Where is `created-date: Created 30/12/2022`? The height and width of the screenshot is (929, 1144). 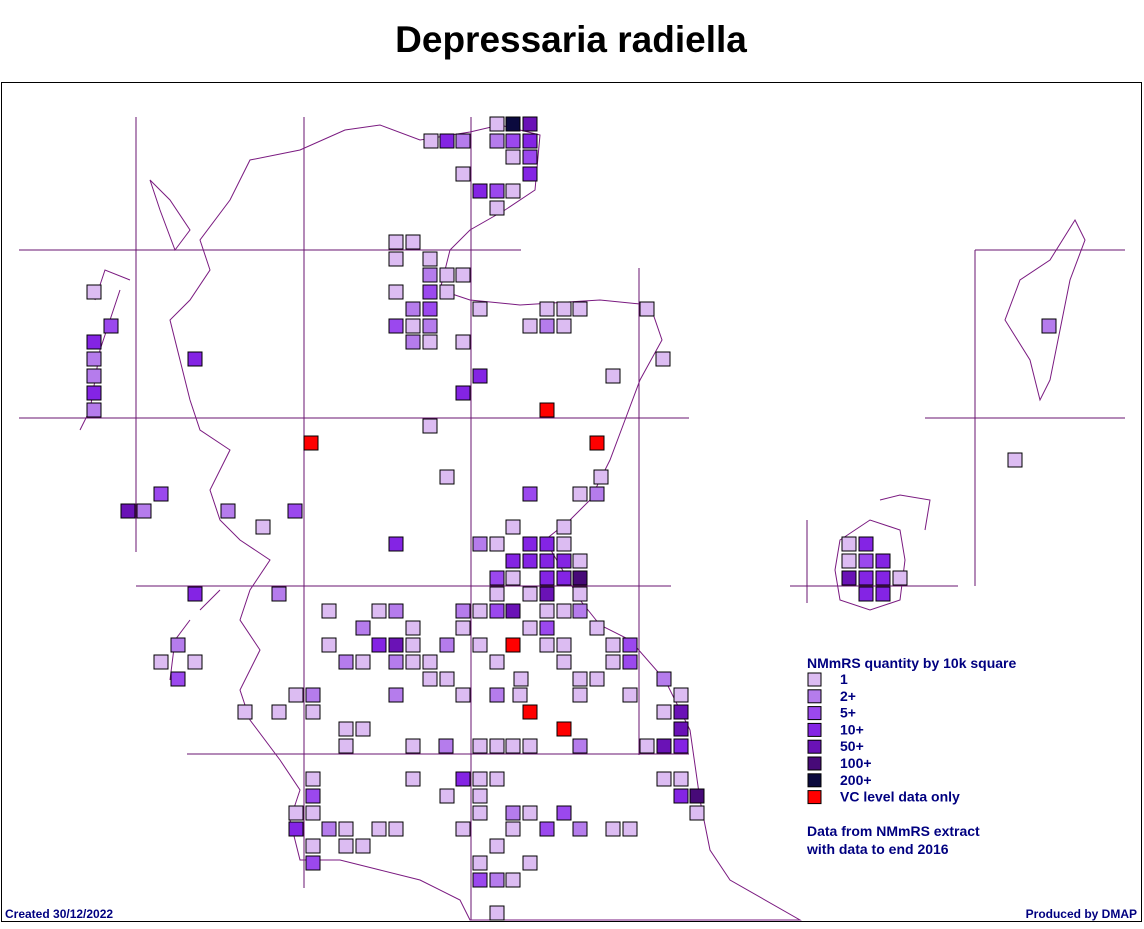 created-date: Created 30/12/2022 is located at coordinates (59, 914).